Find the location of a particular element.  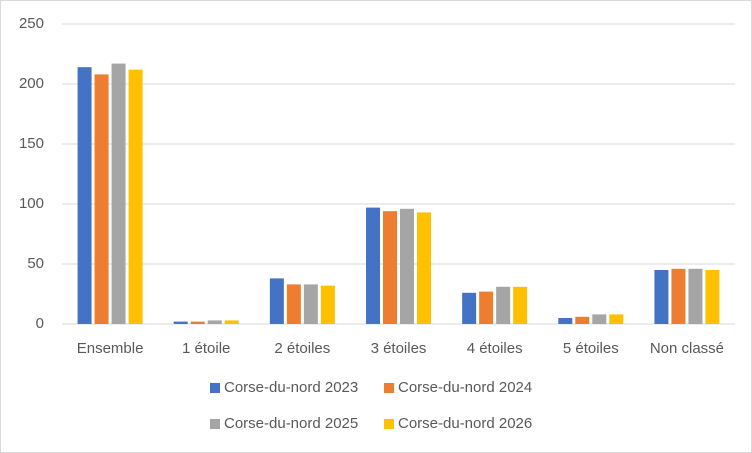

legend-label: Corse-du-nord 2023 is located at coordinates (291, 387).